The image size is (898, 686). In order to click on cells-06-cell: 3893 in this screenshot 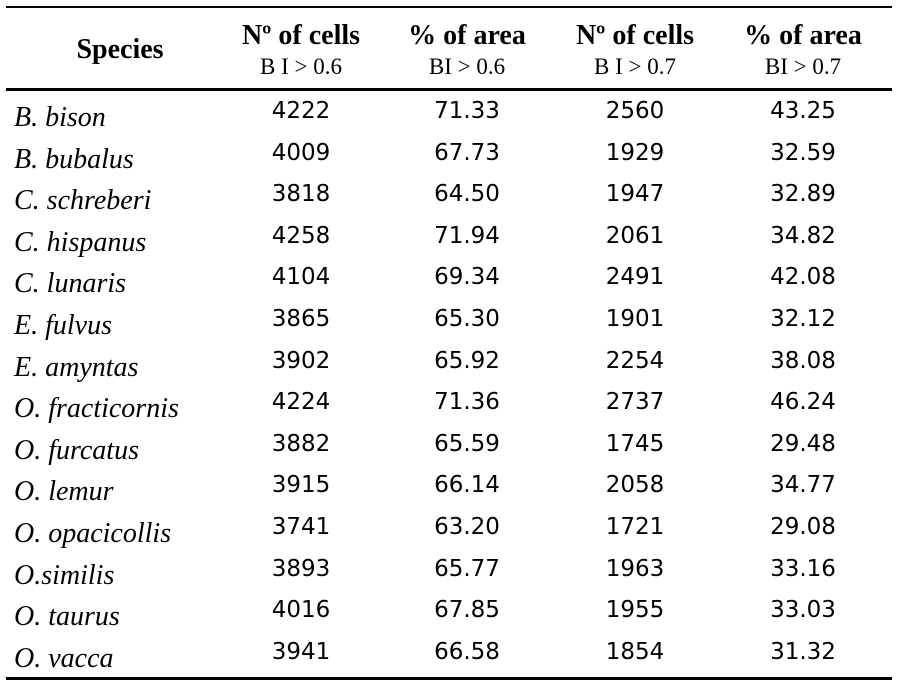, I will do `click(301, 568)`.